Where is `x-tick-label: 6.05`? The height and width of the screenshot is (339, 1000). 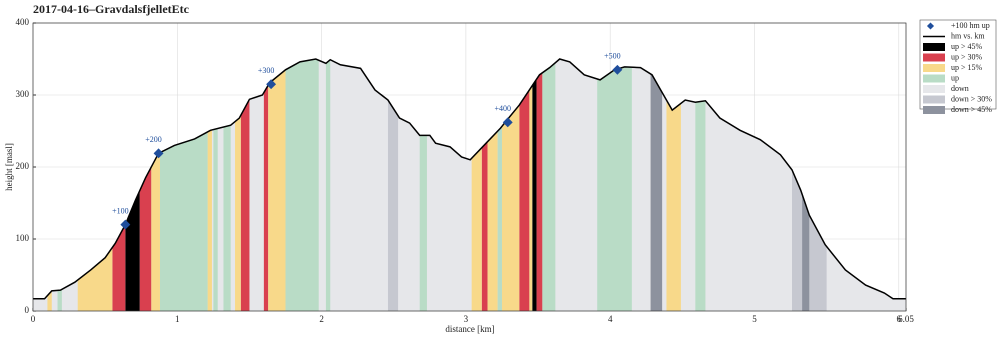 x-tick-label: 6.05 is located at coordinates (906, 319).